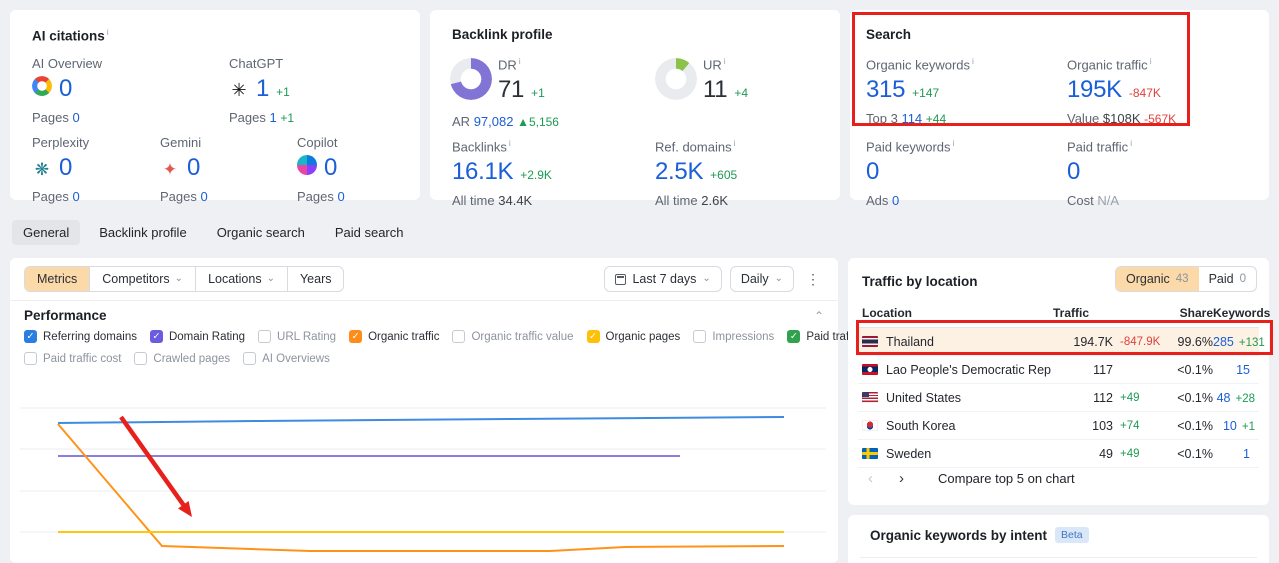 The image size is (1279, 563). I want to click on location-name: Thailand, so click(910, 341).